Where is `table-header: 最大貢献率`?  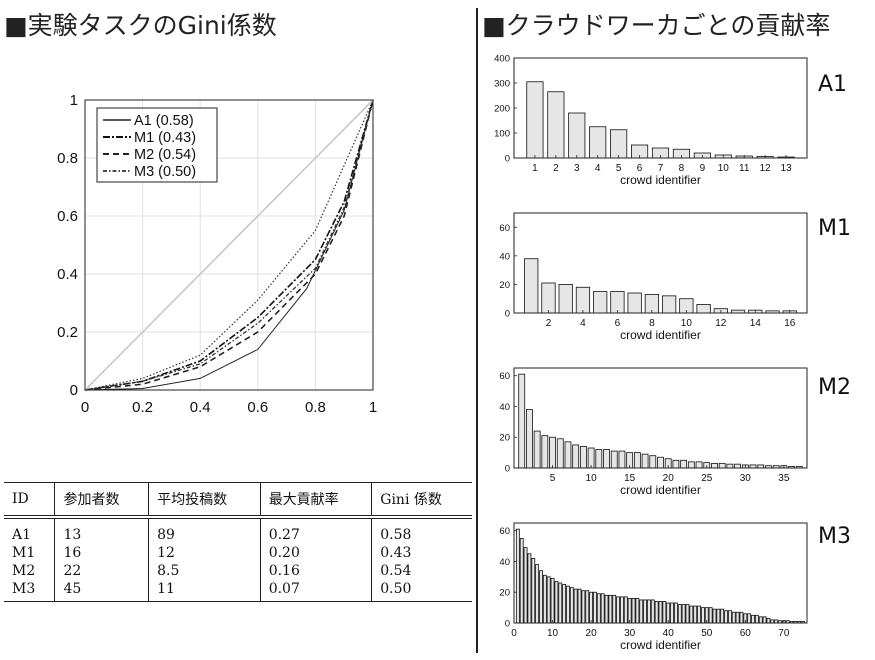 table-header: 最大貢献率 is located at coordinates (316, 500).